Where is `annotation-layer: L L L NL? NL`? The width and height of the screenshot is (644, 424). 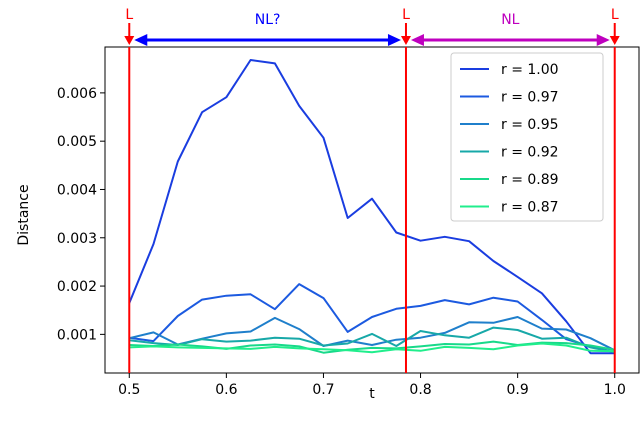 annotation-layer: L L L NL? NL is located at coordinates (372, 26).